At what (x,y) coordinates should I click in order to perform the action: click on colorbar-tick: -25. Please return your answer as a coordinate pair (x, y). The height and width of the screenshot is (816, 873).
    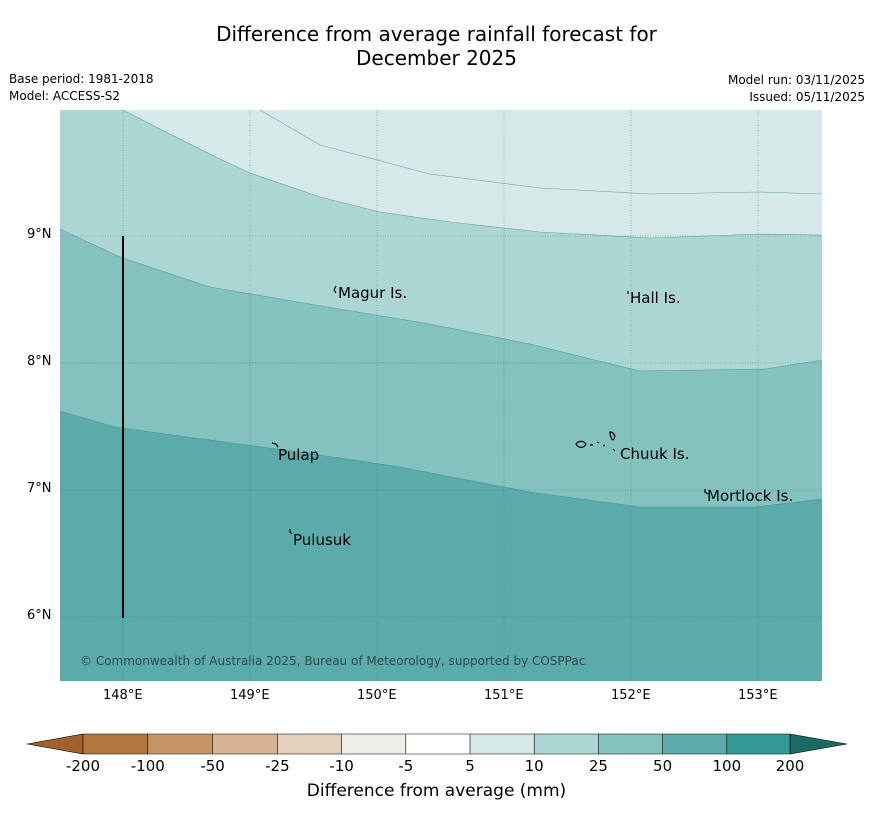
    Looking at the image, I should click on (277, 766).